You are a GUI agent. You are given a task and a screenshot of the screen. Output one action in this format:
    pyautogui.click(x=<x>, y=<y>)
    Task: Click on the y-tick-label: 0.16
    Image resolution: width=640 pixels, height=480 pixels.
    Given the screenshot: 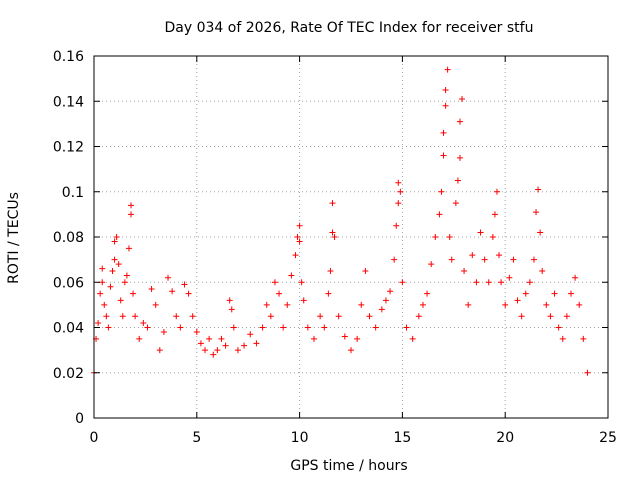 What is the action you would take?
    pyautogui.click(x=68, y=57)
    